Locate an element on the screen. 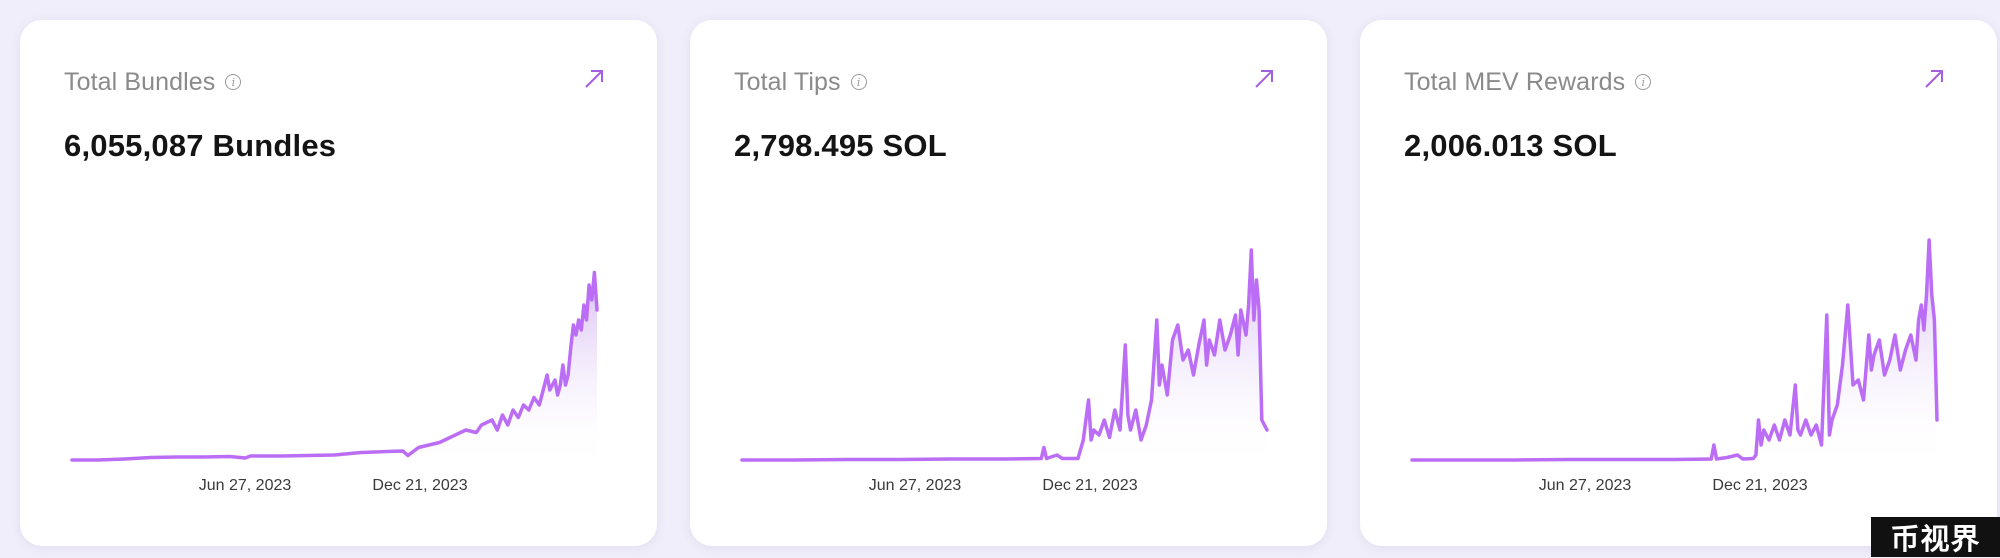  card-header: Total Tips i is located at coordinates (800, 82).